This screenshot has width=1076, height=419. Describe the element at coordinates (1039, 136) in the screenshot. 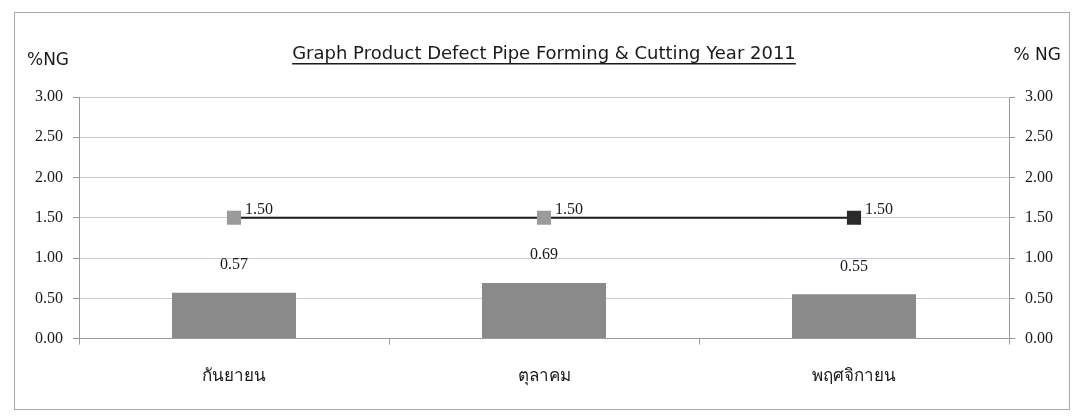

I see `y2-tick-label: 2.50` at that location.